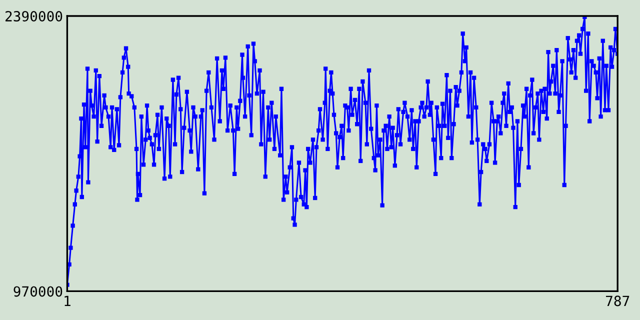  Describe the element at coordinates (34, 16) in the screenshot. I see `y-tick-label: 2390000` at that location.